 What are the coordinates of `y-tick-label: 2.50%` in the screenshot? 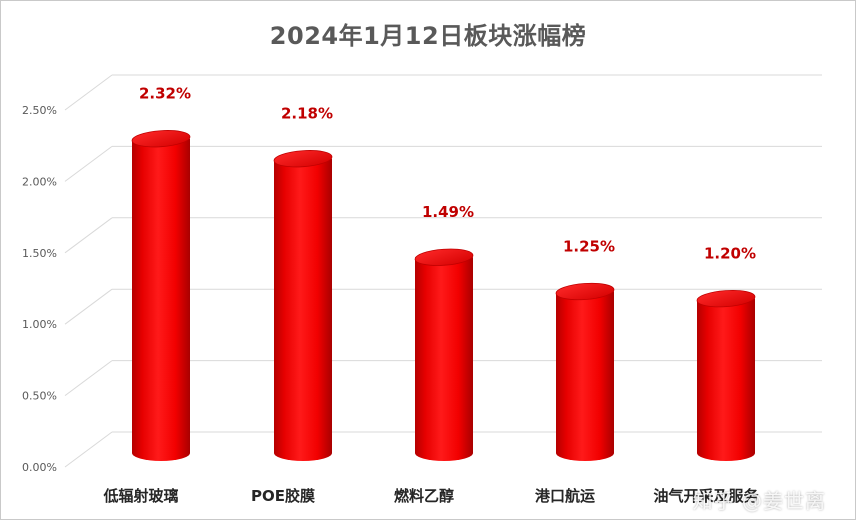 It's located at (39, 110).